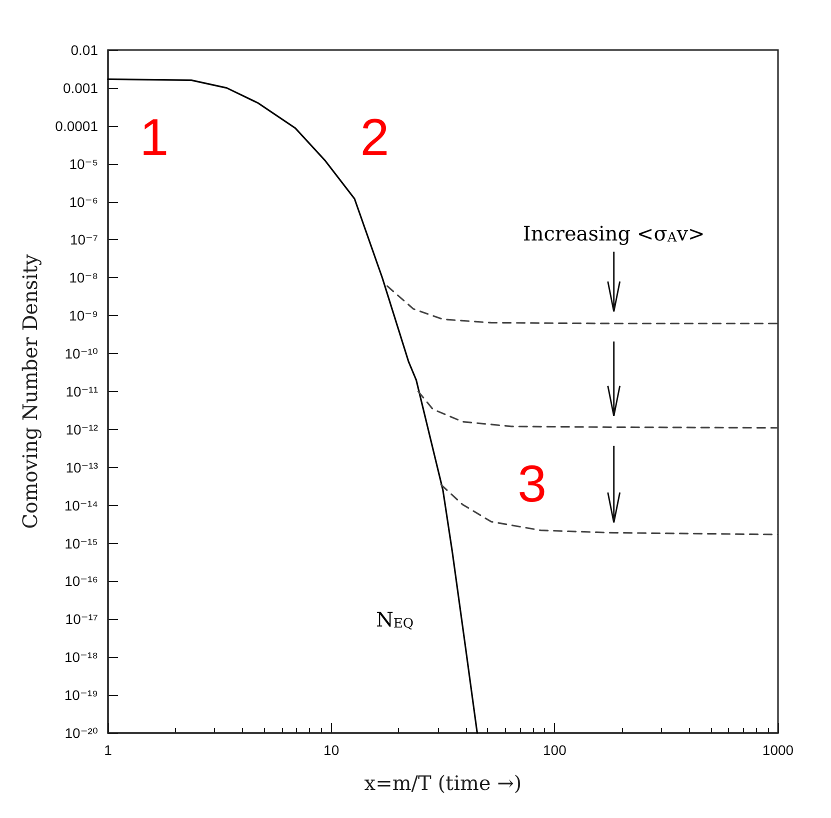 This screenshot has height=818, width=831. Describe the element at coordinates (30, 391) in the screenshot. I see `y-axis-title: Comoving Number Density` at that location.